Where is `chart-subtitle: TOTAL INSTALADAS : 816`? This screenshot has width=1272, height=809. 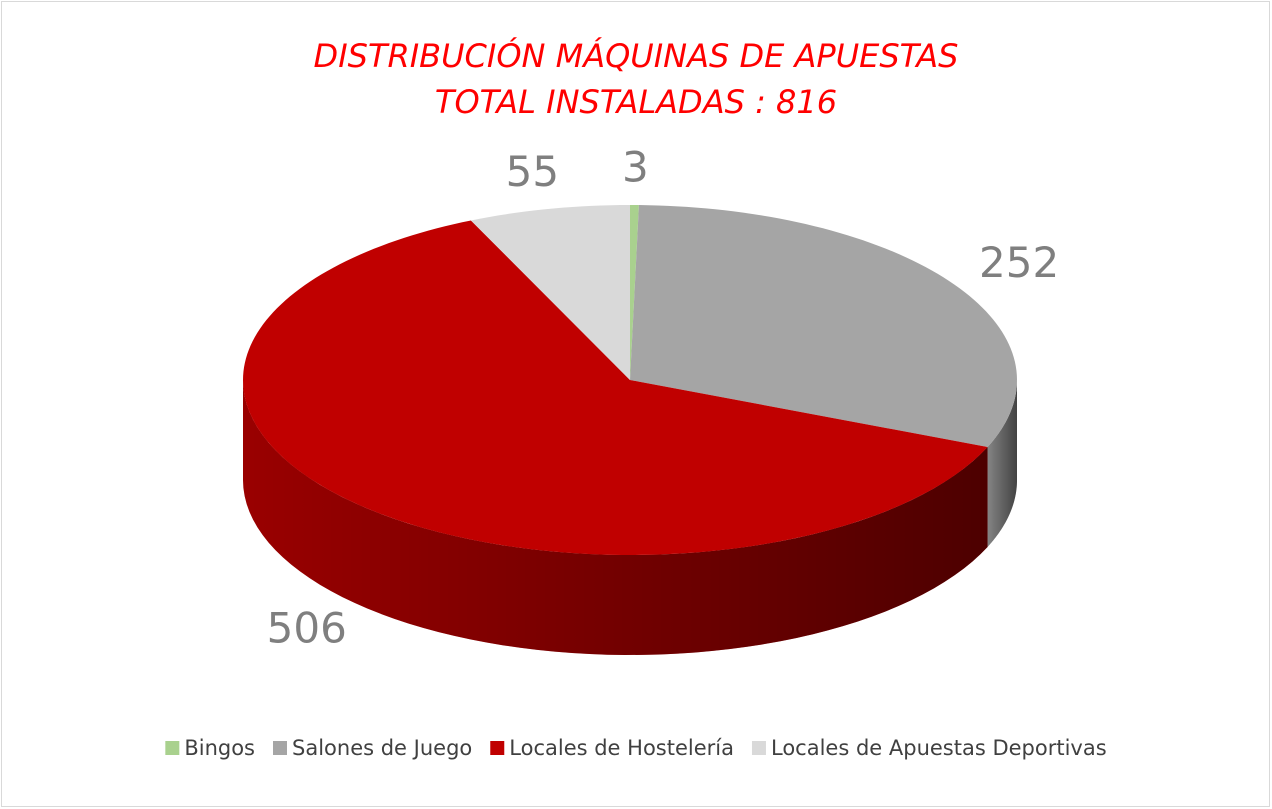
chart-subtitle: TOTAL INSTALADAS : 816 is located at coordinates (636, 102).